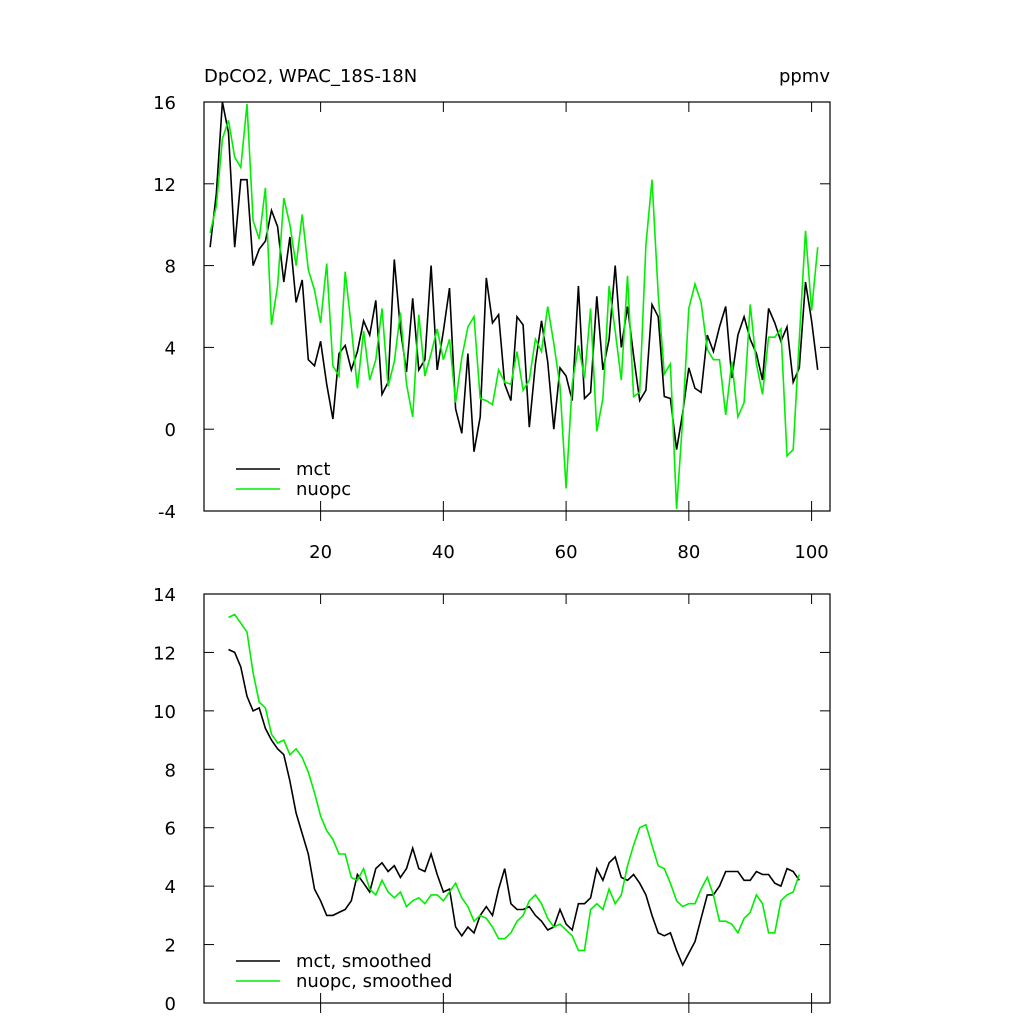 The height and width of the screenshot is (1028, 1024). What do you see at coordinates (374, 981) in the screenshot?
I see `legend-label: nuopc, smoothed` at bounding box center [374, 981].